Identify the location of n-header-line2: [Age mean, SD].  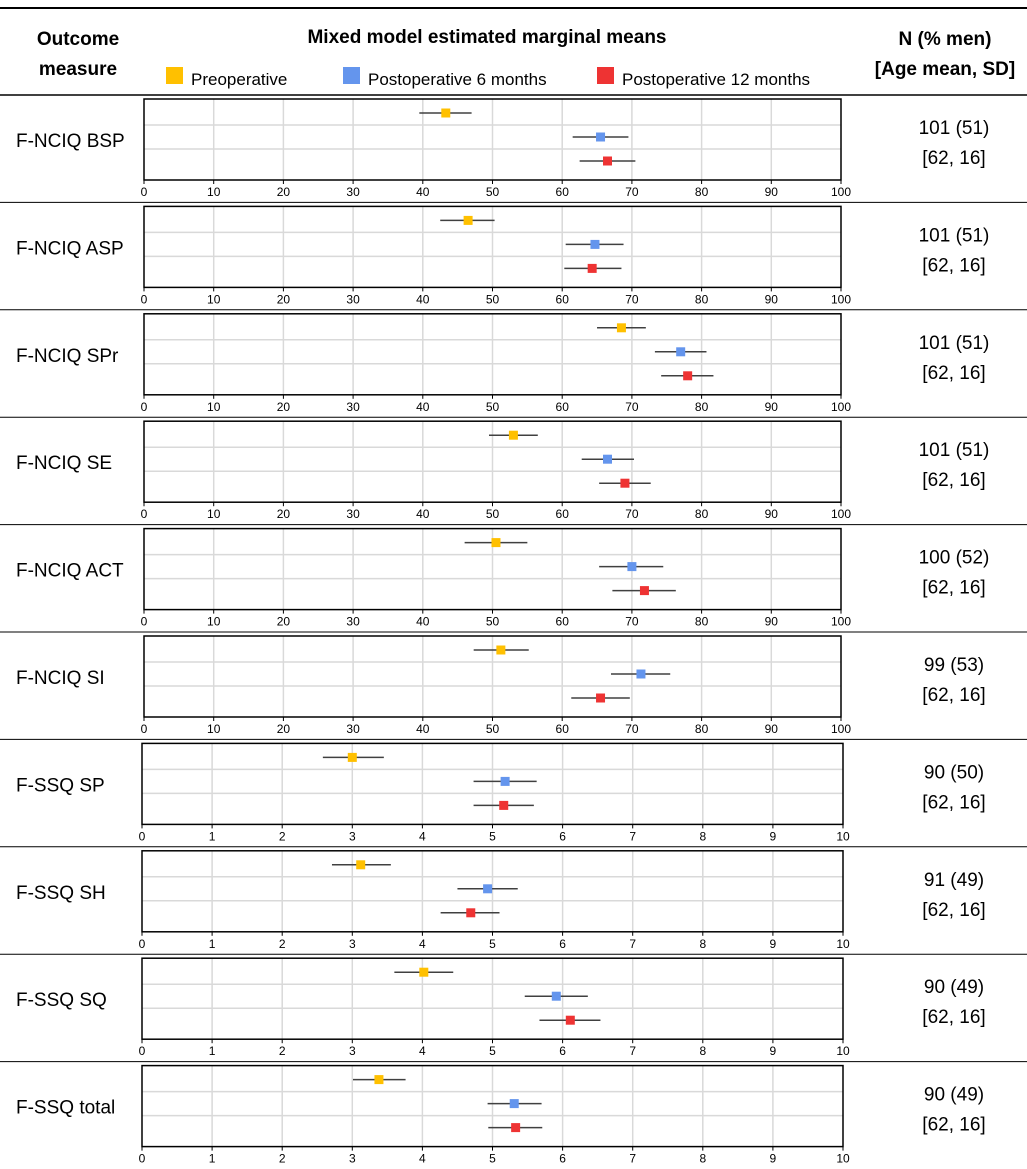
(945, 69).